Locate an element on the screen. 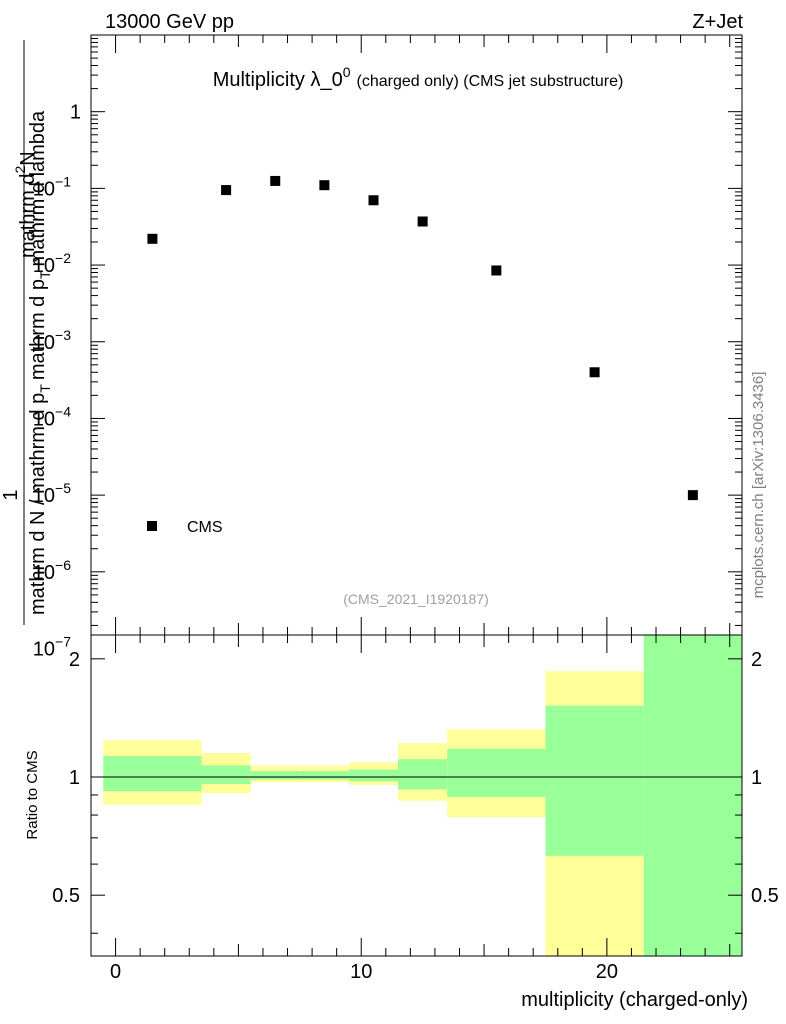 This screenshot has height=1024, width=786. y-tick-label: 10⁻⁵ is located at coordinates (52, 493).